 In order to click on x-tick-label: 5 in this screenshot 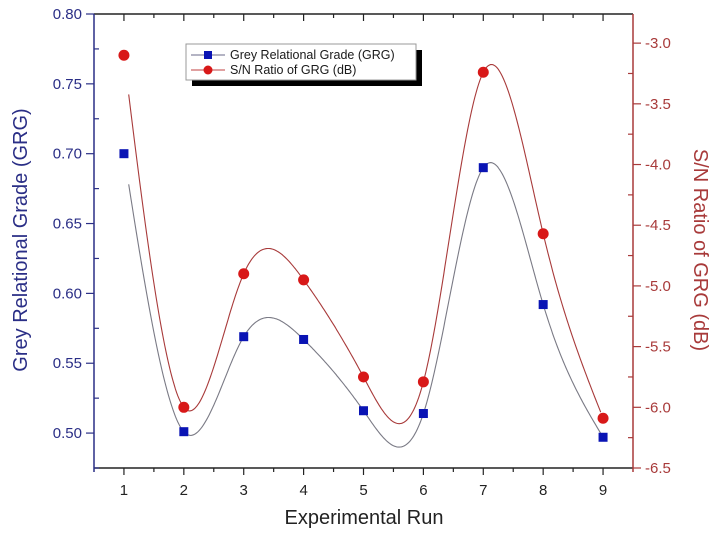, I will do `click(363, 490)`.